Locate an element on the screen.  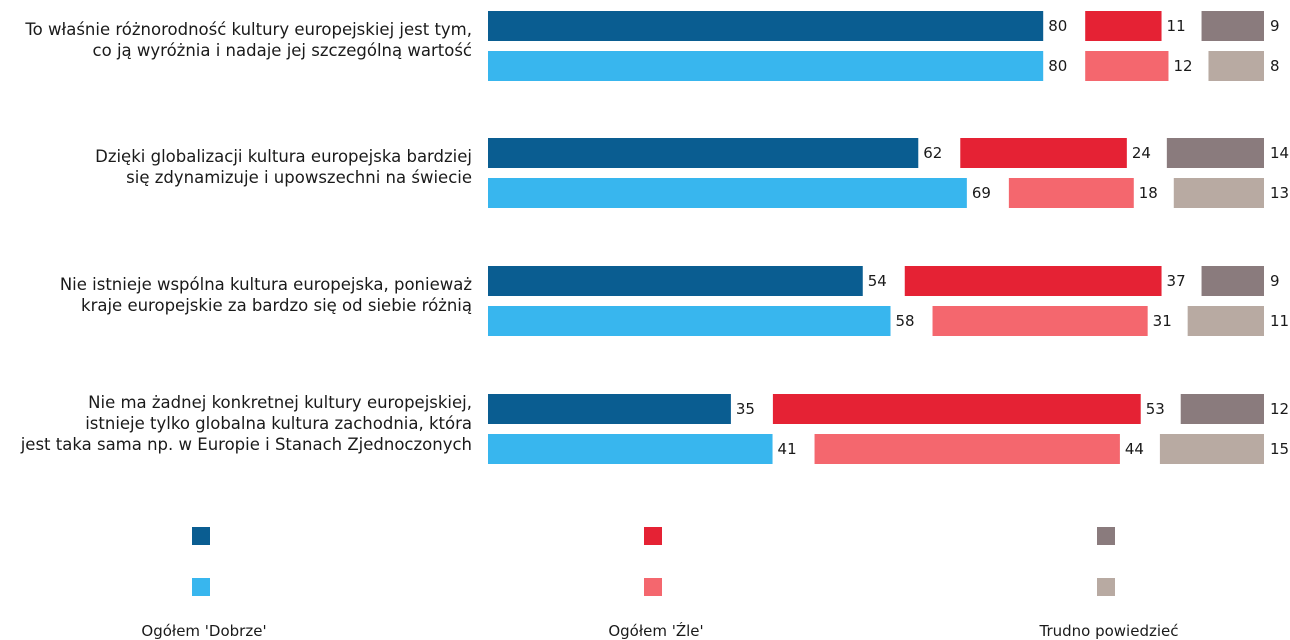
value-dk-1-1: 13 is located at coordinates (1279, 193).